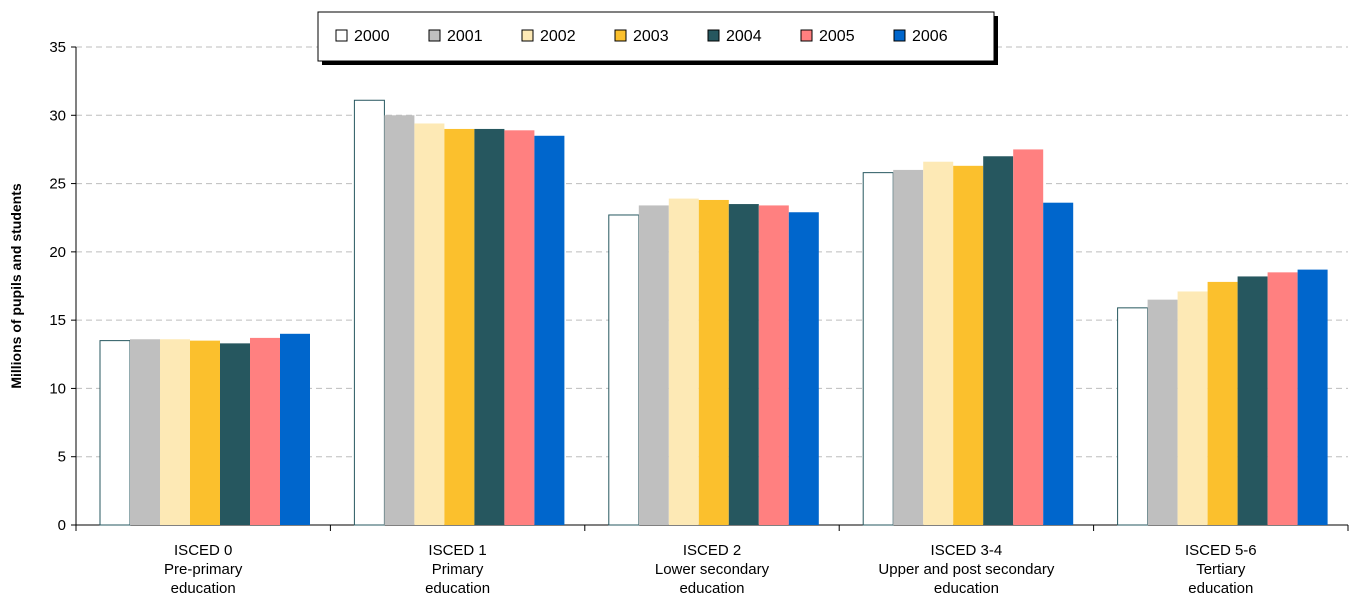  What do you see at coordinates (683, 361) in the screenshot?
I see `bar-2002-cat2` at bounding box center [683, 361].